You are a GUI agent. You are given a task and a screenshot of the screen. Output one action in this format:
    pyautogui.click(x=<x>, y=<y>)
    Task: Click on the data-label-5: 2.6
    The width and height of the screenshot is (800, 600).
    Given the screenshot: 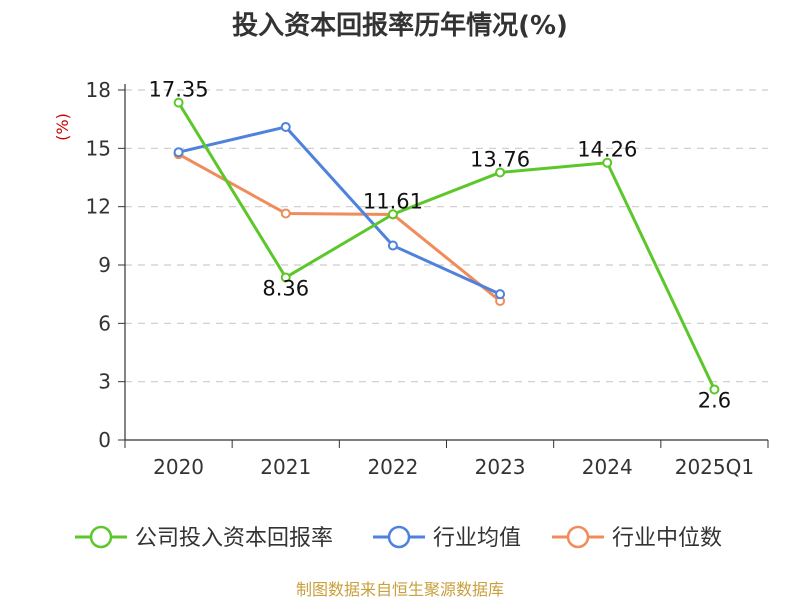 What is the action you would take?
    pyautogui.click(x=714, y=400)
    